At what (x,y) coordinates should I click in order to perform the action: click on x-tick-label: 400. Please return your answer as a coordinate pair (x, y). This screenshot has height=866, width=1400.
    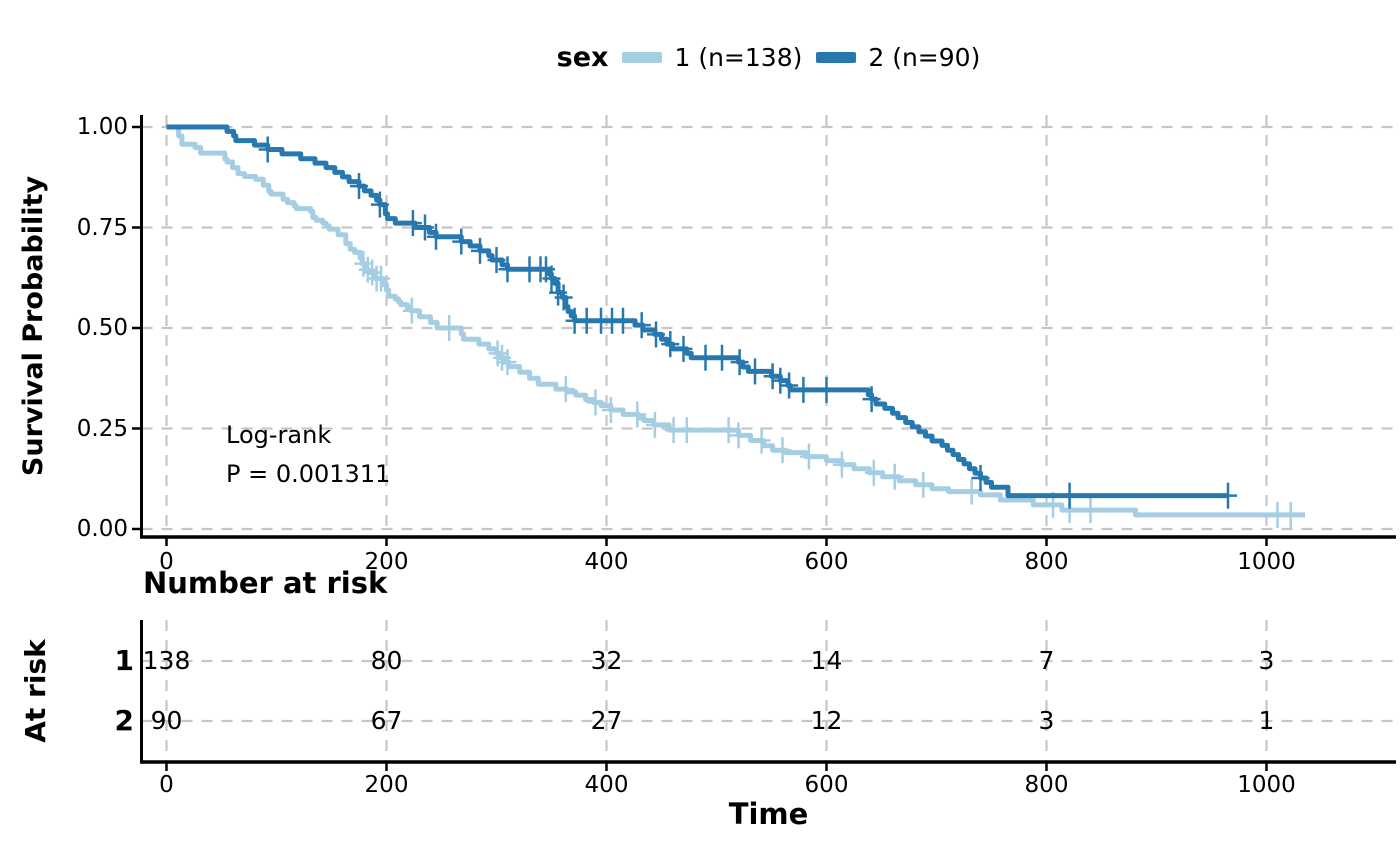
    Looking at the image, I should click on (606, 562).